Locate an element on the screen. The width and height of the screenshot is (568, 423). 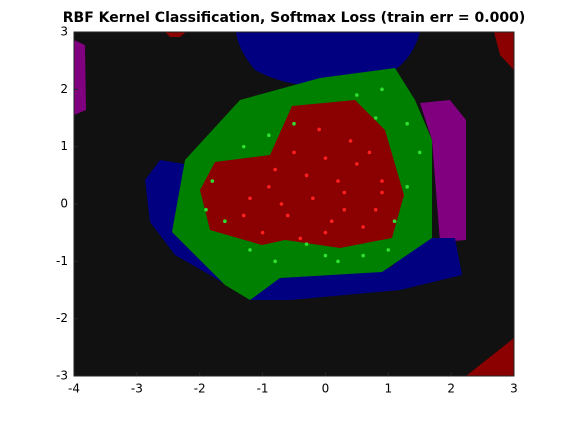
y-tick-label: -3 is located at coordinates (62, 376).